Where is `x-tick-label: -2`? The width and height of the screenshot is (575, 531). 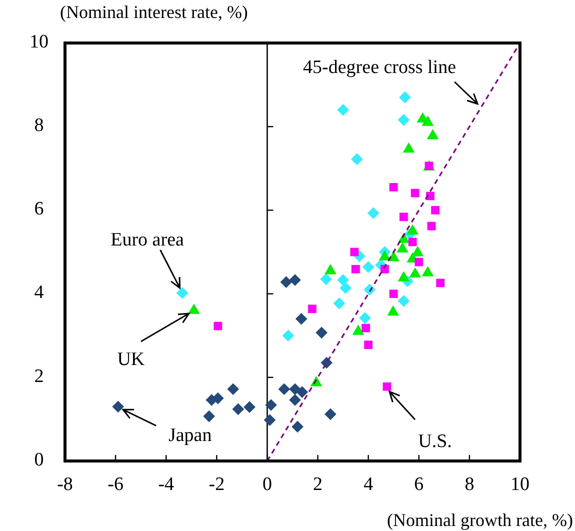
x-tick-label: -2 is located at coordinates (216, 484).